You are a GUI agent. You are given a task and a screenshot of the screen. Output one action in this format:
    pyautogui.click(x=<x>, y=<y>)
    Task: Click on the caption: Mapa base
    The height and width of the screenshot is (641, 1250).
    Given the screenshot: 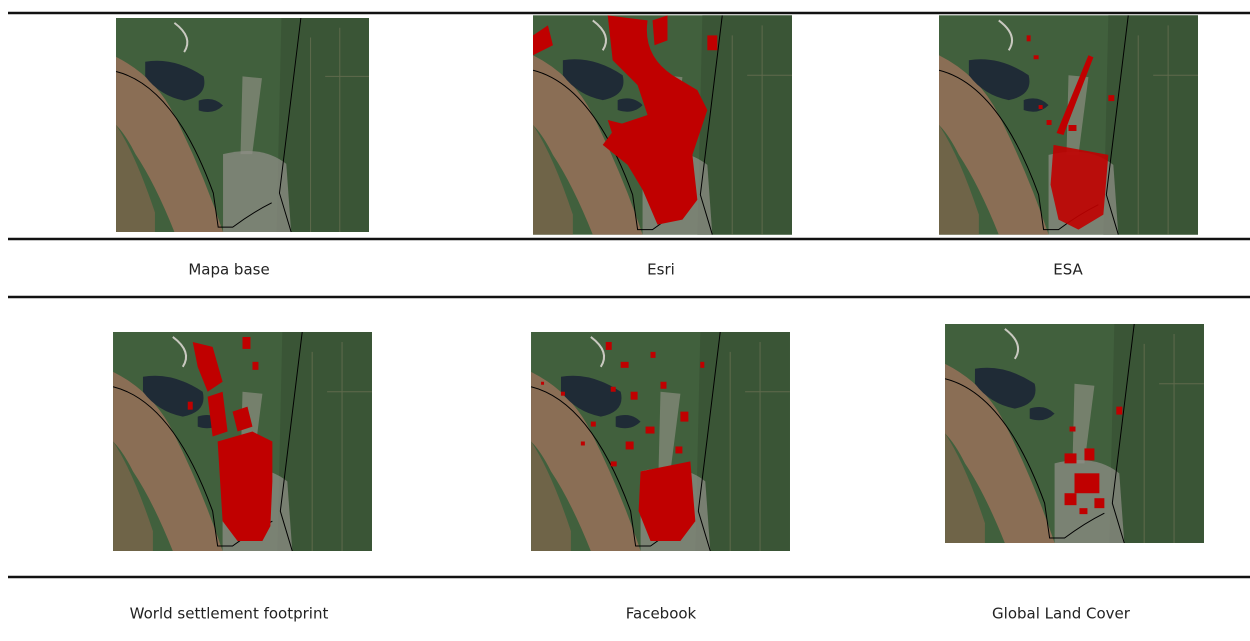 What is the action you would take?
    pyautogui.click(x=228, y=270)
    